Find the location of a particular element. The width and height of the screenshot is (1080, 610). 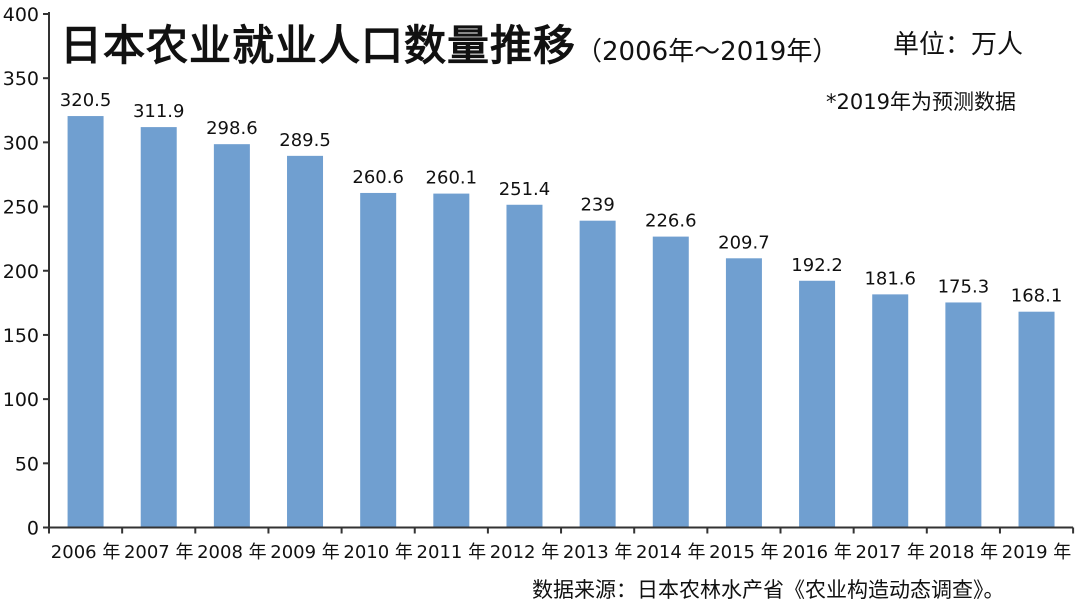

data-label: 289.5 is located at coordinates (305, 140).